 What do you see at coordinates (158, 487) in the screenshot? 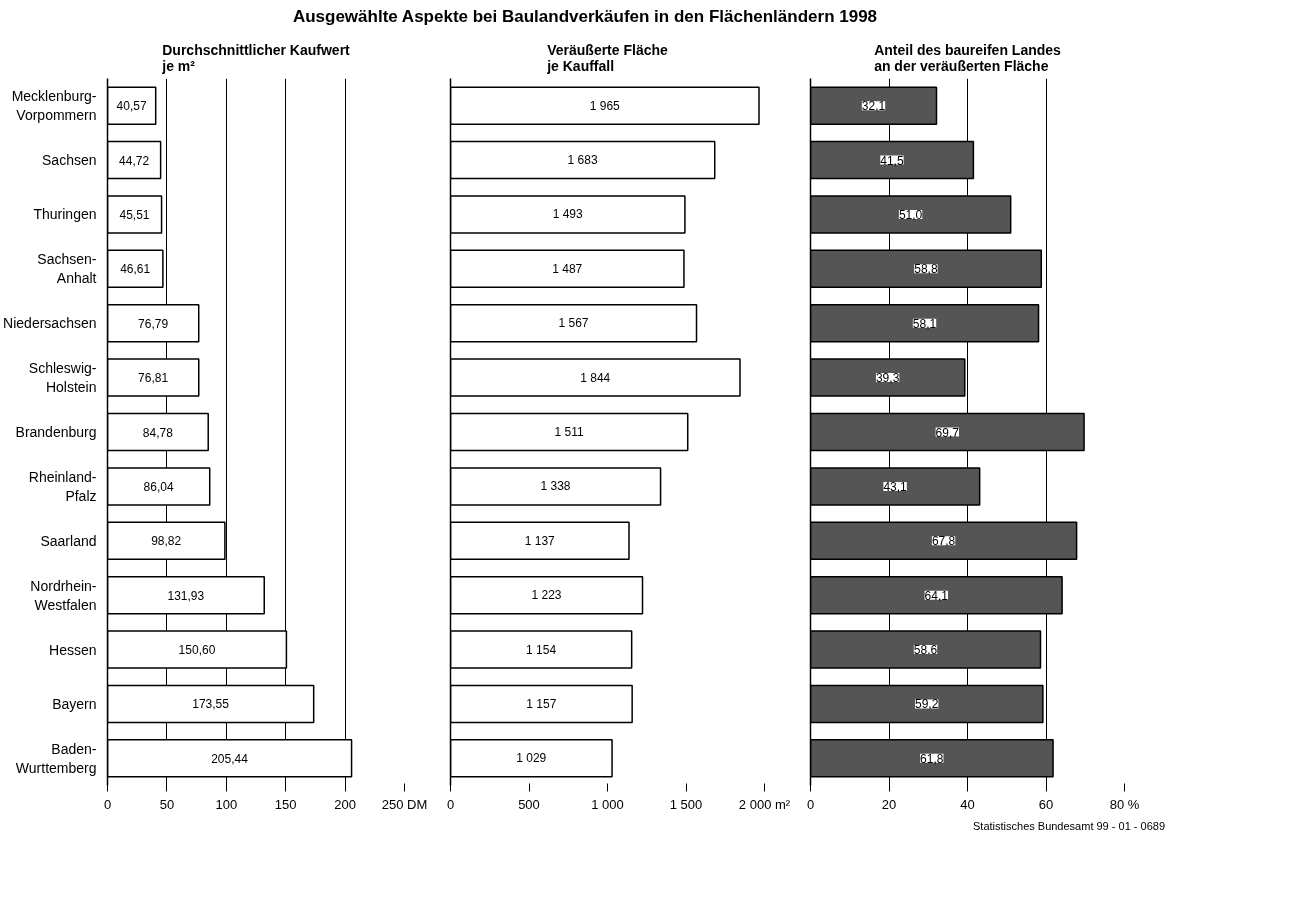
I see `text: 86,04` at bounding box center [158, 487].